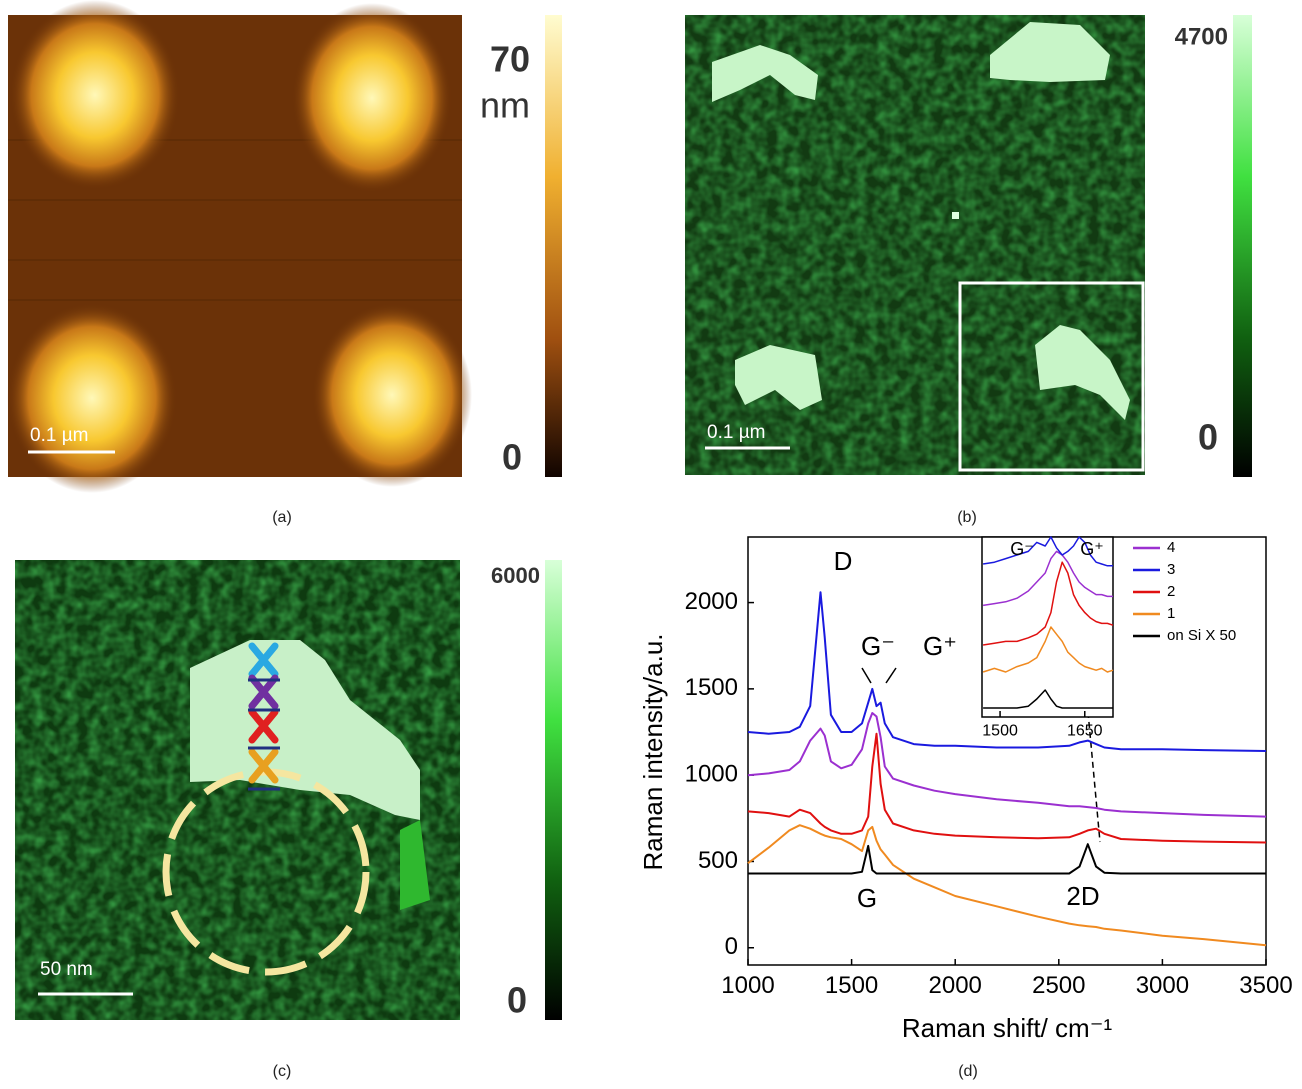  Describe the element at coordinates (747, 985) in the screenshot. I see `x-tick-label: 1000` at that location.